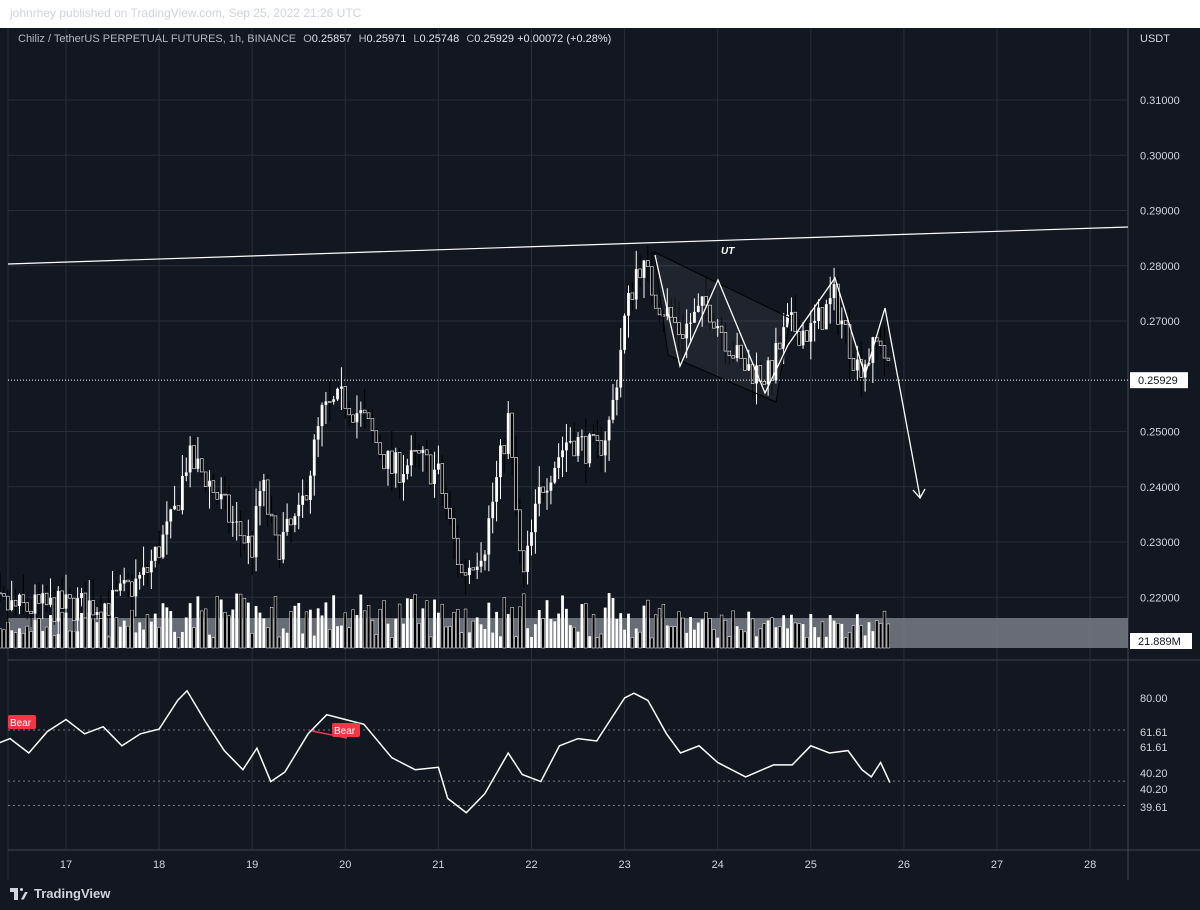  I want to click on bear-divergence-line, so click(329, 734).